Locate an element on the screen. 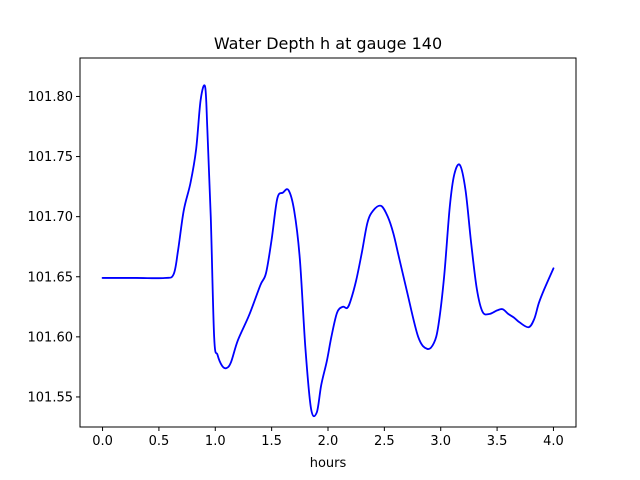 The height and width of the screenshot is (480, 640). y-tick-label: 101.60 is located at coordinates (51, 337).